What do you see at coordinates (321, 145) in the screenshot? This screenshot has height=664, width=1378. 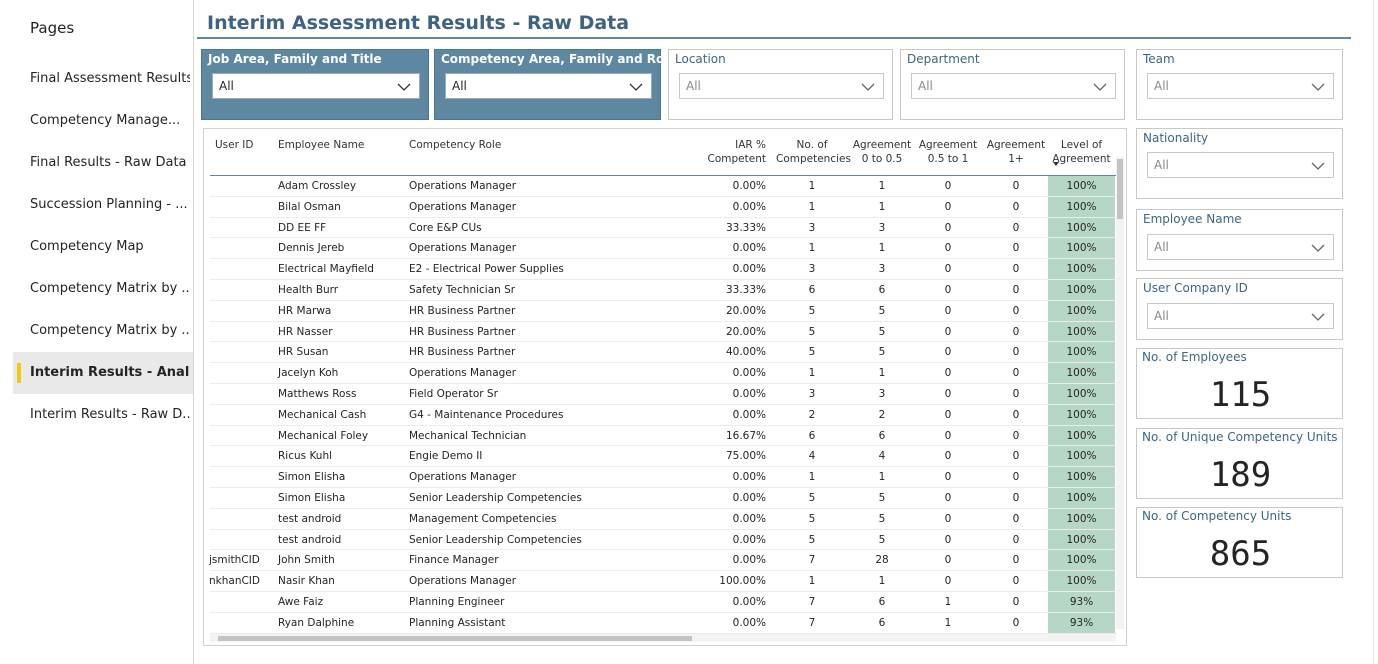 I see `column-header: Employee Name` at bounding box center [321, 145].